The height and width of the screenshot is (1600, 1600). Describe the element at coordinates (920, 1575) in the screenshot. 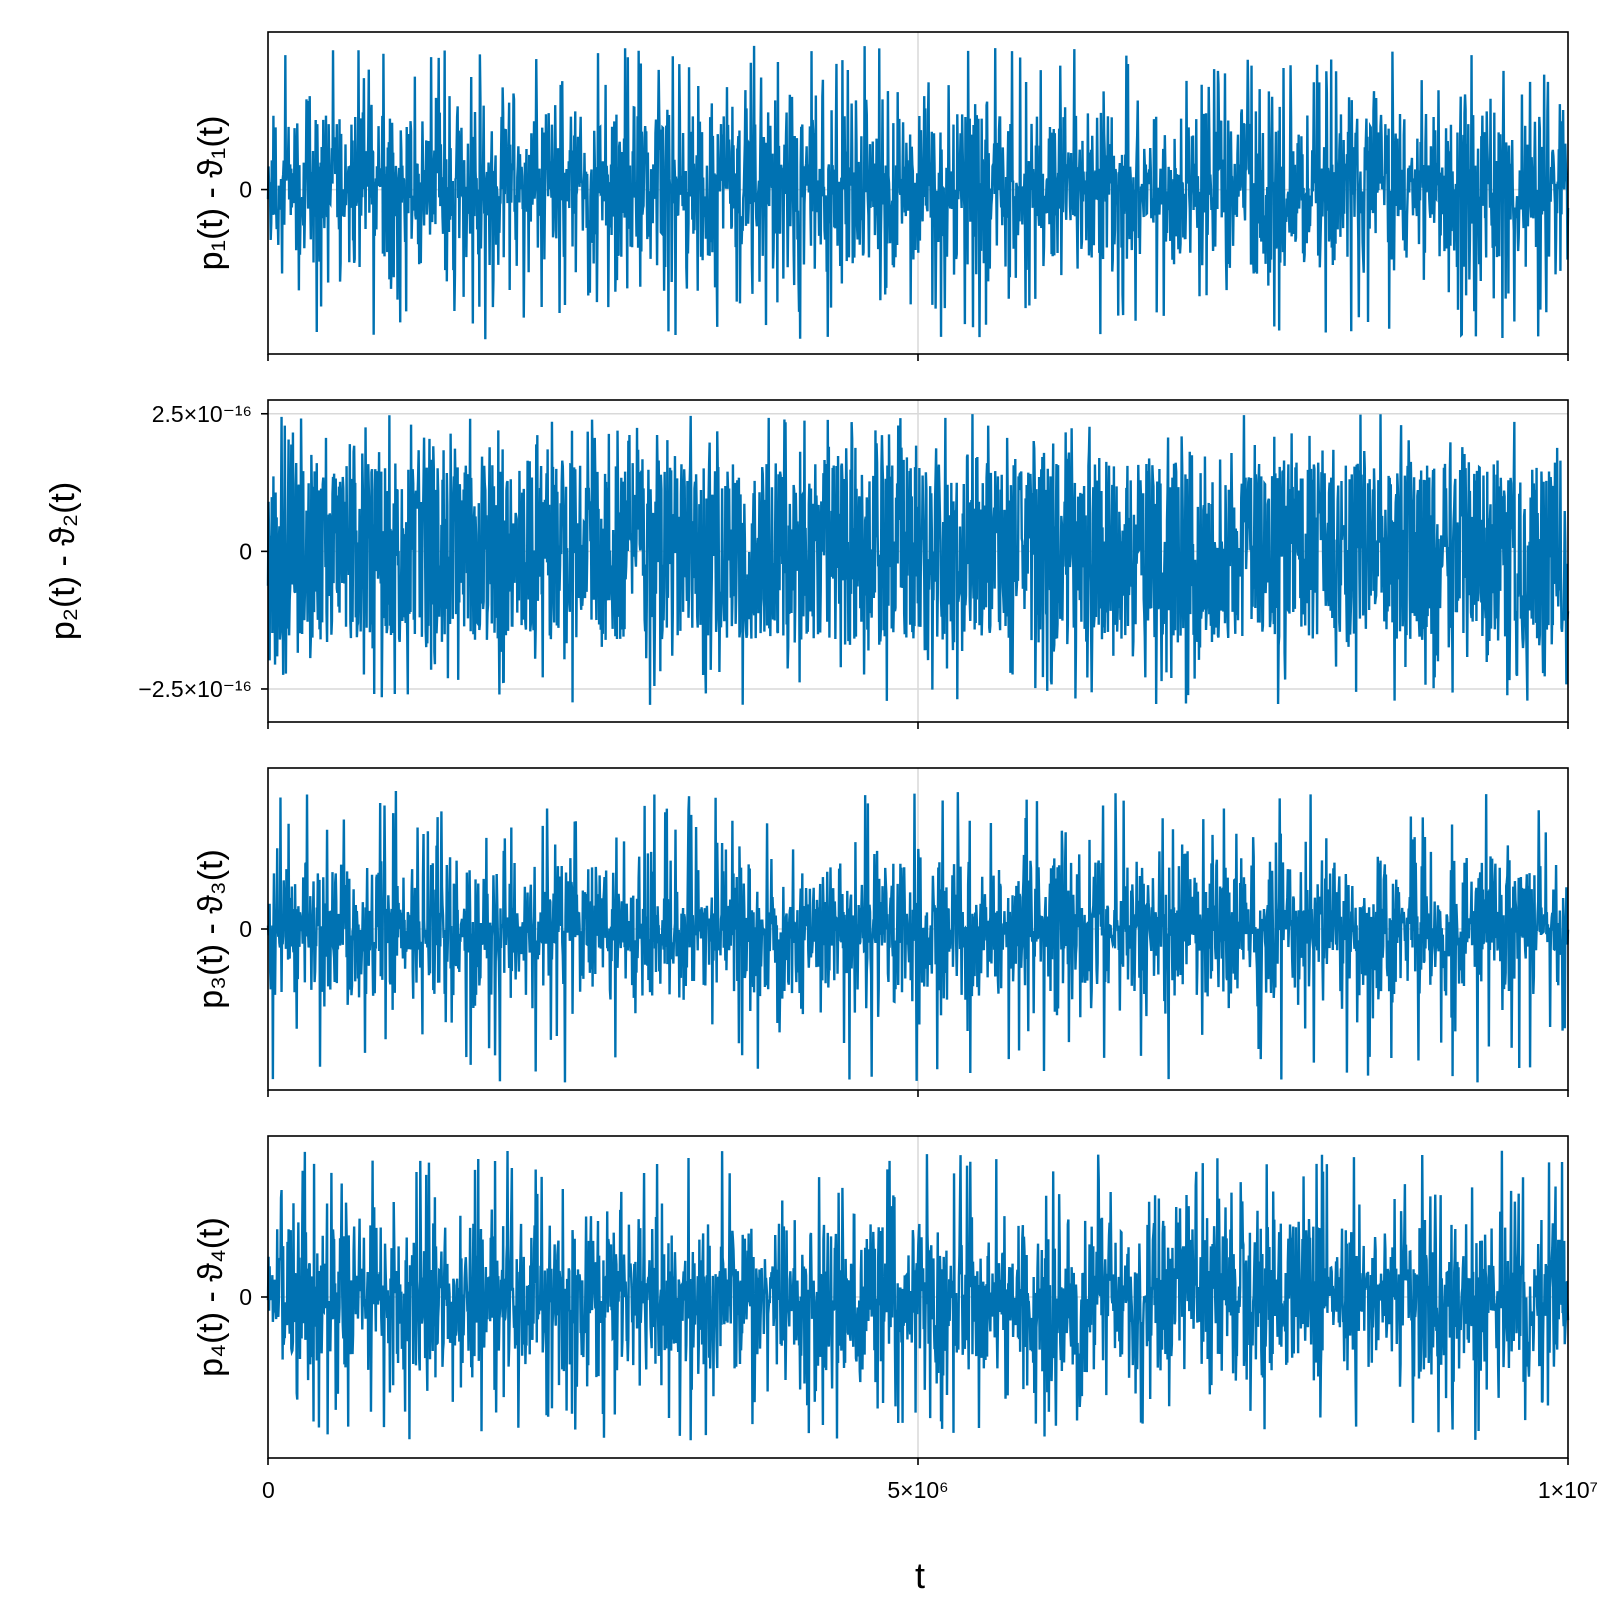

I see `x-axis-label: t` at that location.